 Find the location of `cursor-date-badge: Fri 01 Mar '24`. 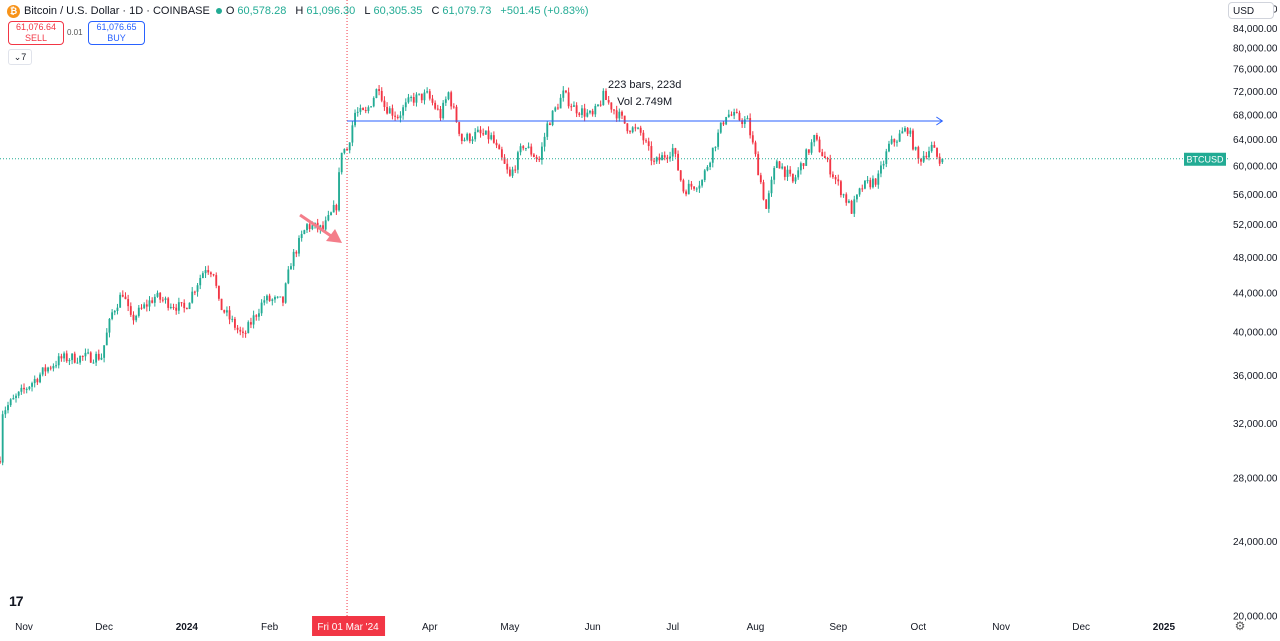

cursor-date-badge: Fri 01 Mar '24 is located at coordinates (349, 626).